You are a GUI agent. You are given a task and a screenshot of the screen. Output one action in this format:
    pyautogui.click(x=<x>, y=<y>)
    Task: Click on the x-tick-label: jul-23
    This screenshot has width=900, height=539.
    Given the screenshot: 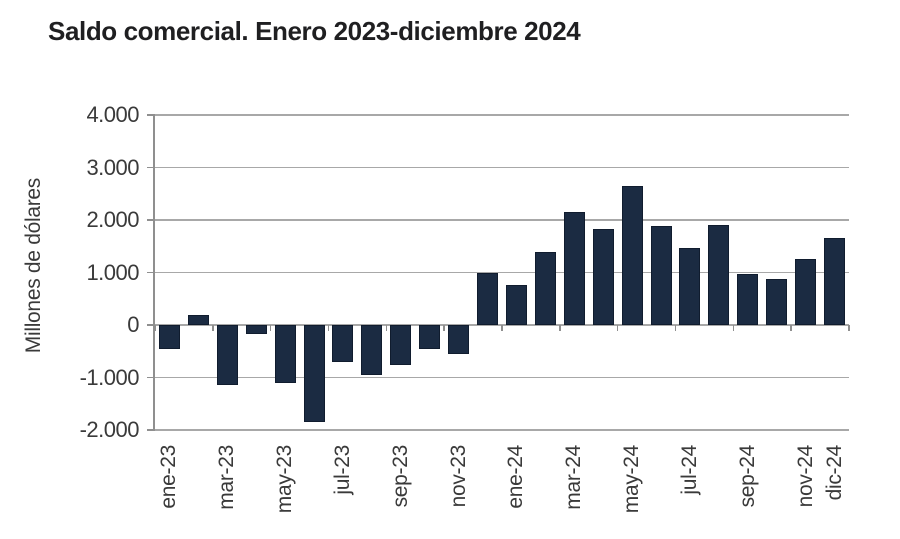 What is the action you would take?
    pyautogui.click(x=342, y=470)
    